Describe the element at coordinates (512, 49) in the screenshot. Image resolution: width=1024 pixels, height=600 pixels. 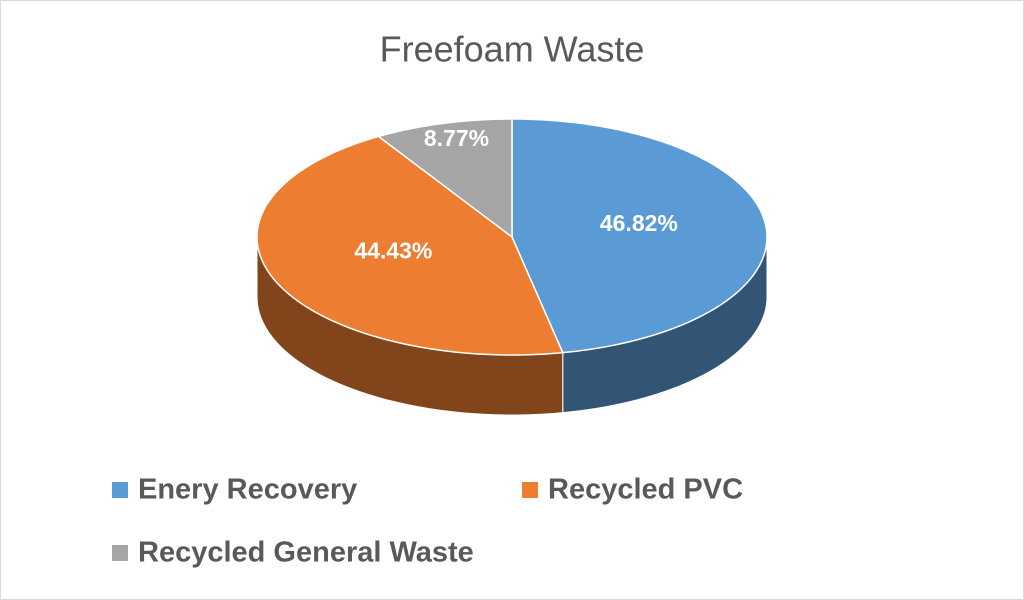
I see `chart-title: Freefoam Waste` at that location.